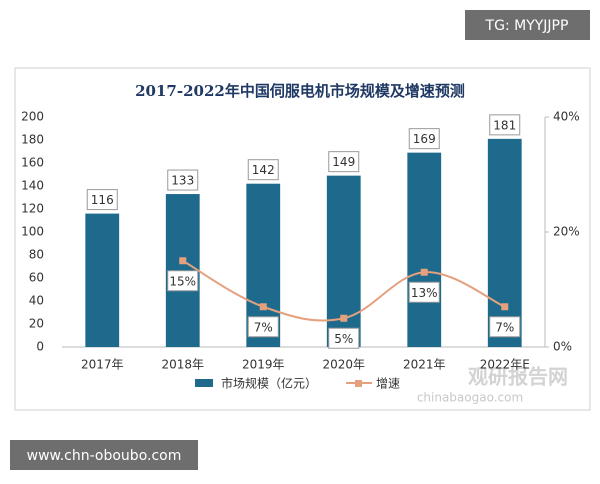  Describe the element at coordinates (269, 383) in the screenshot. I see `legend-label: 市场规模（亿元）` at that location.